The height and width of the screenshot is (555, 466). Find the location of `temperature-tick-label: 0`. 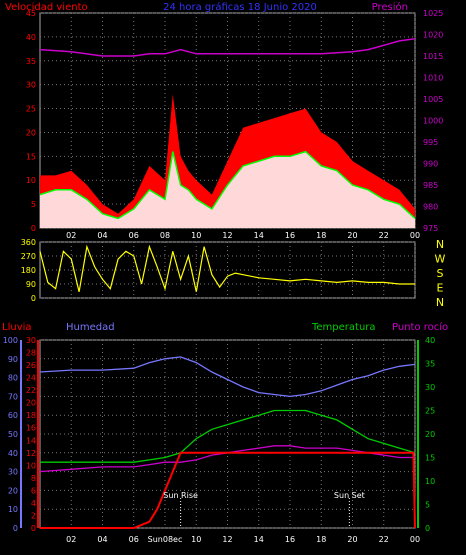

temperature-tick-label: 0 is located at coordinates (427, 528).